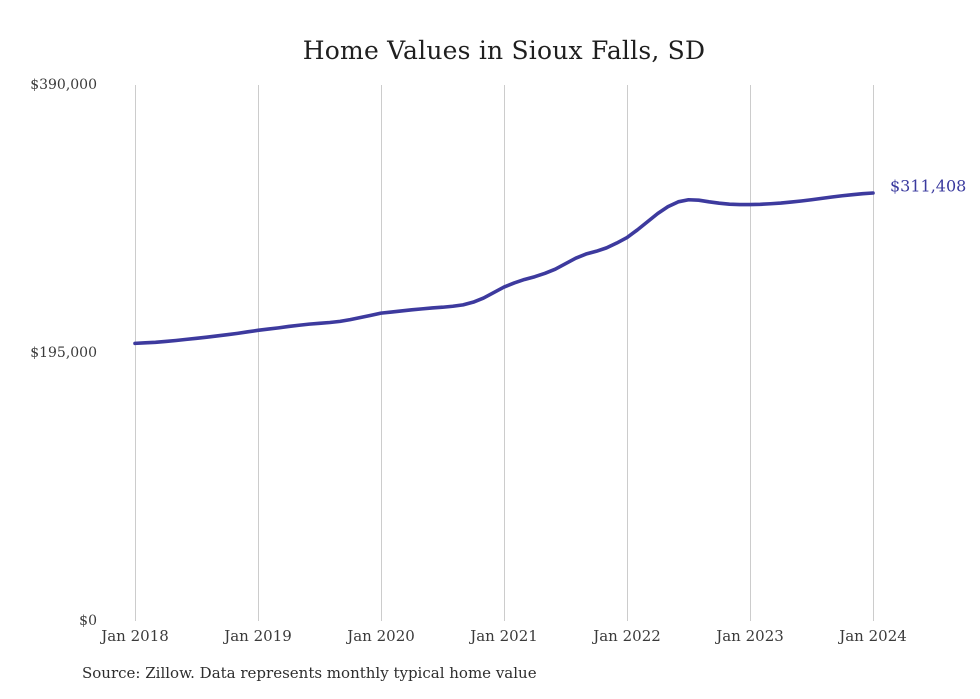 The height and width of the screenshot is (699, 980). What do you see at coordinates (504, 50) in the screenshot?
I see `chart-title: Home Values in Sioux Falls, SD` at bounding box center [504, 50].